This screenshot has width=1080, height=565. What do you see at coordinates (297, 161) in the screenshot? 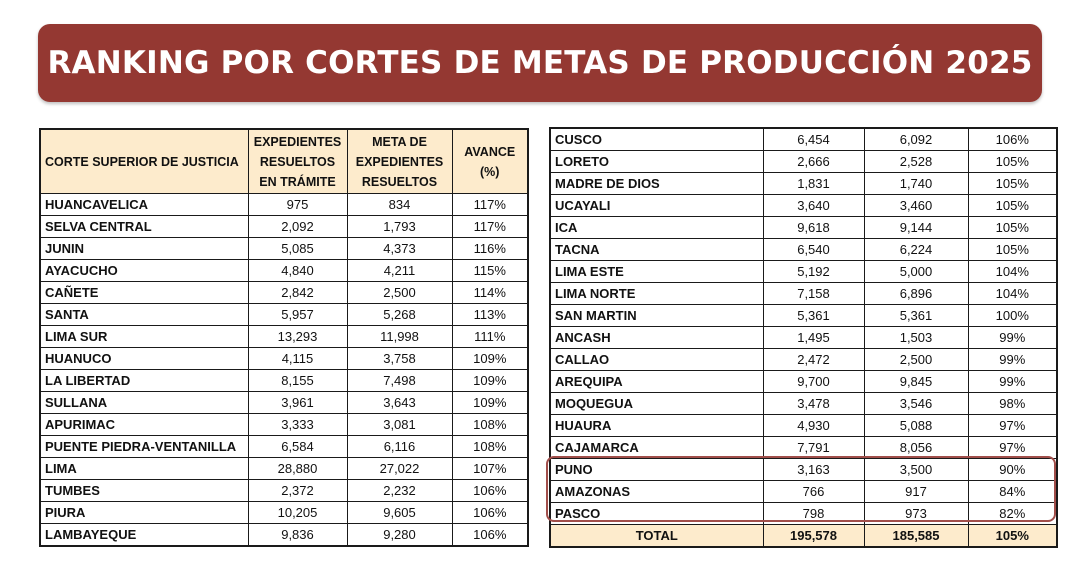
I see `header-resueltos: EXPEDIENTES RESUELTOS EN TRÁMITE` at bounding box center [297, 161].